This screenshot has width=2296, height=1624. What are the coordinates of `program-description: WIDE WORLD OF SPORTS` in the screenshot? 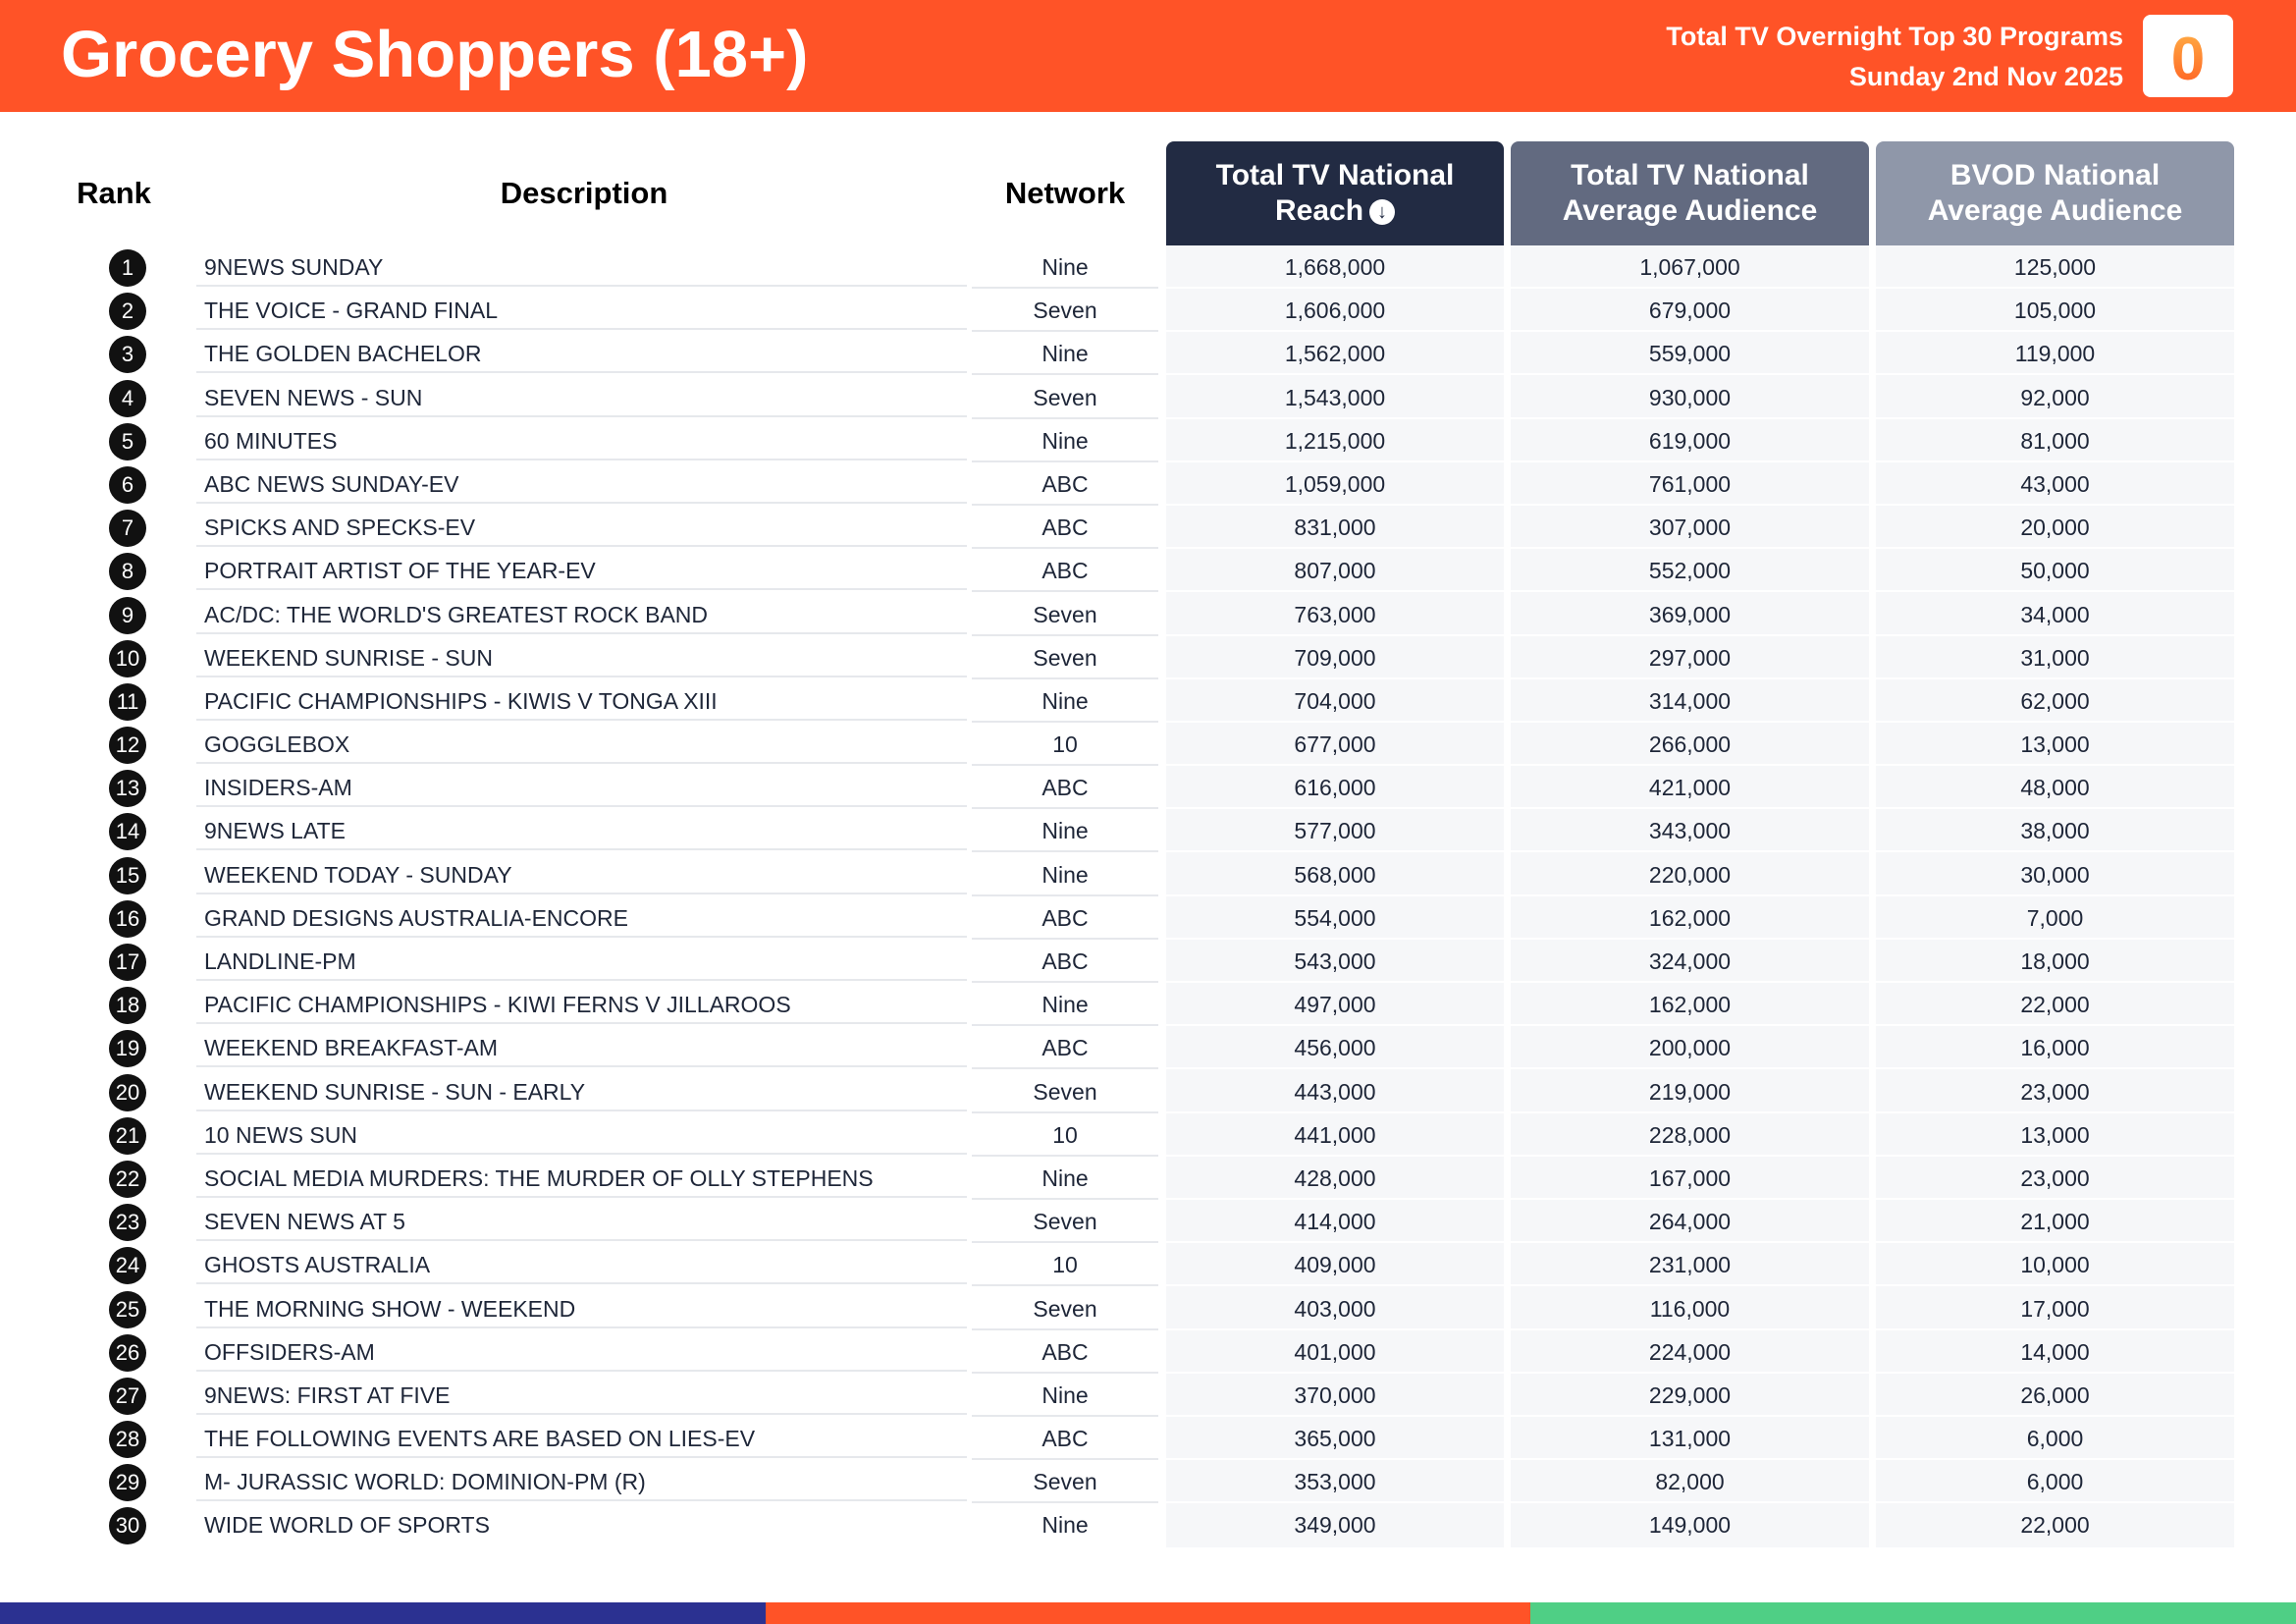 It's located at (347, 1525).